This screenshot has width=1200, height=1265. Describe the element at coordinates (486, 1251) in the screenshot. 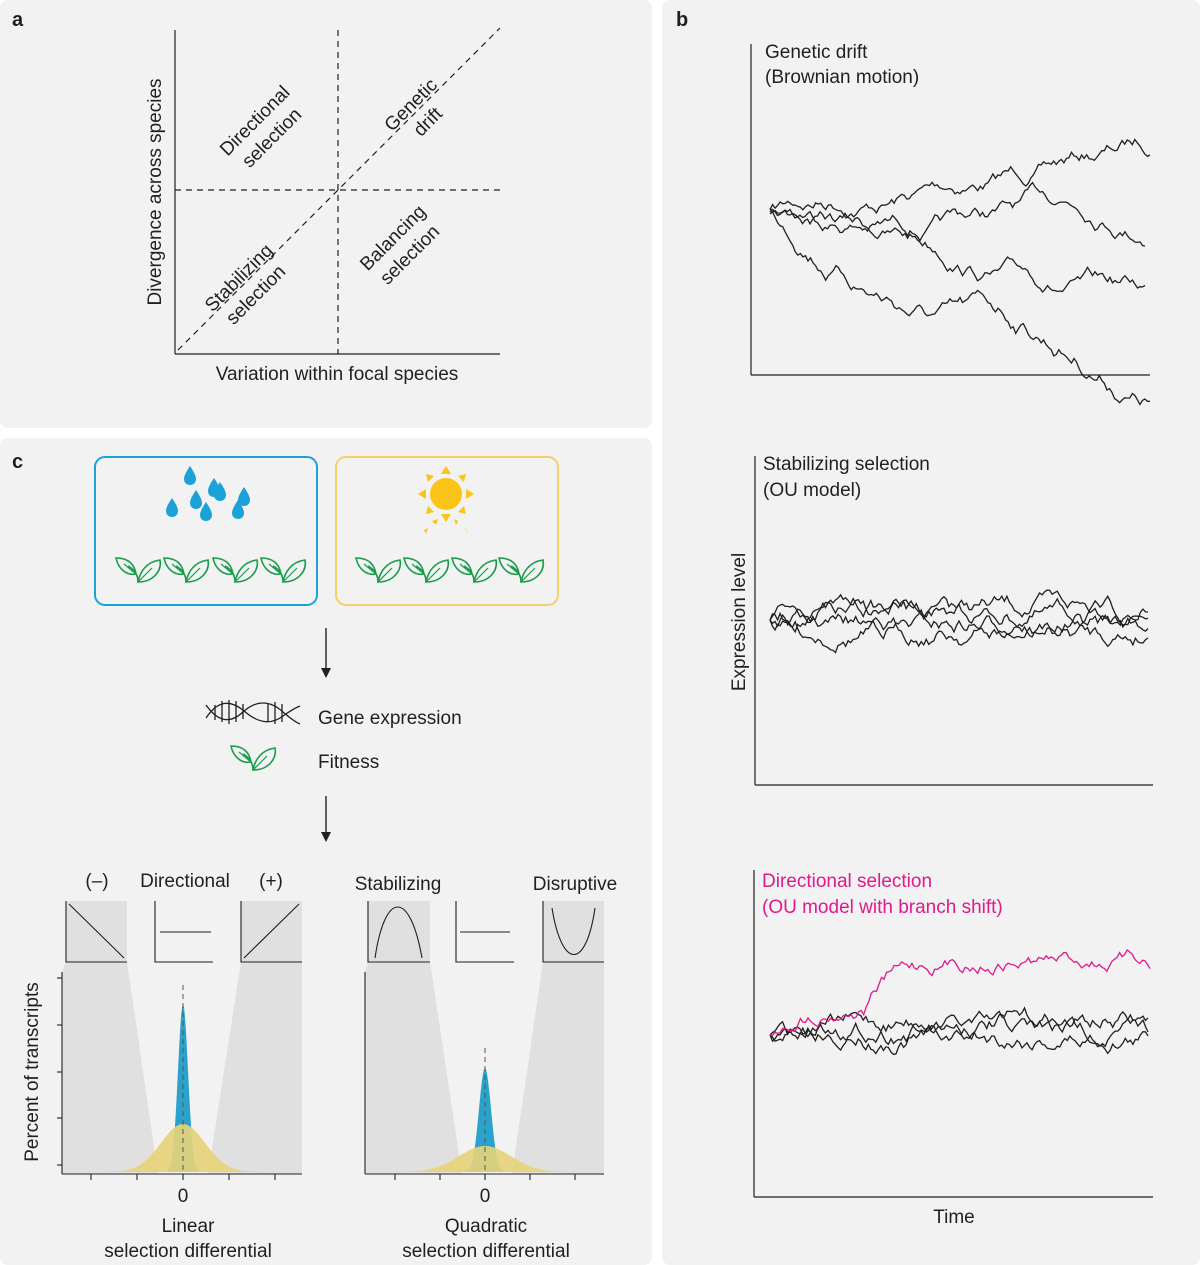

I see `quadratic-xlabel-2: selection differential` at that location.